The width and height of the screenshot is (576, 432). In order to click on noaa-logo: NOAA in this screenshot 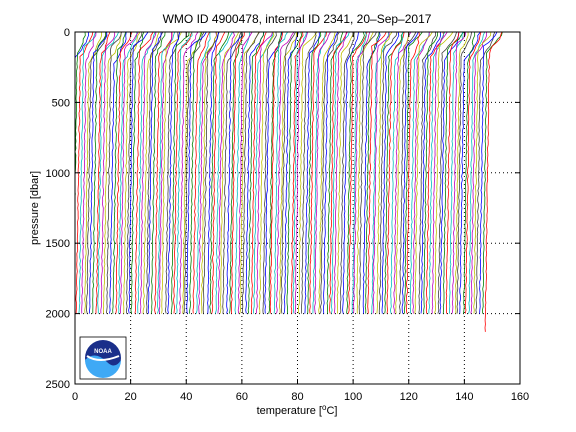, I will do `click(103, 358)`.